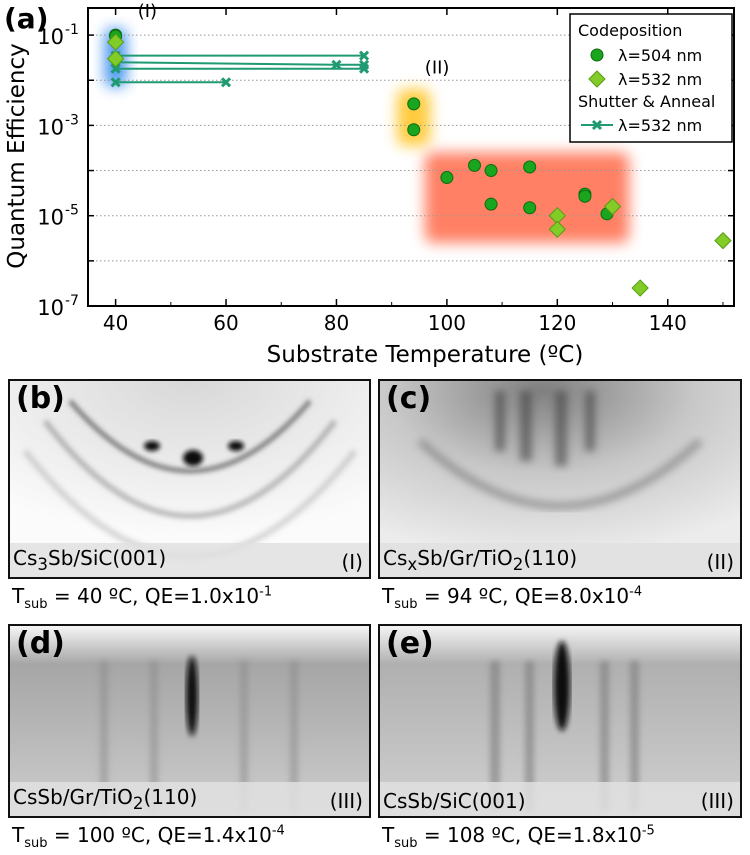 Image resolution: width=750 pixels, height=855 pixels. I want to click on region-tag-e: (III), so click(717, 801).